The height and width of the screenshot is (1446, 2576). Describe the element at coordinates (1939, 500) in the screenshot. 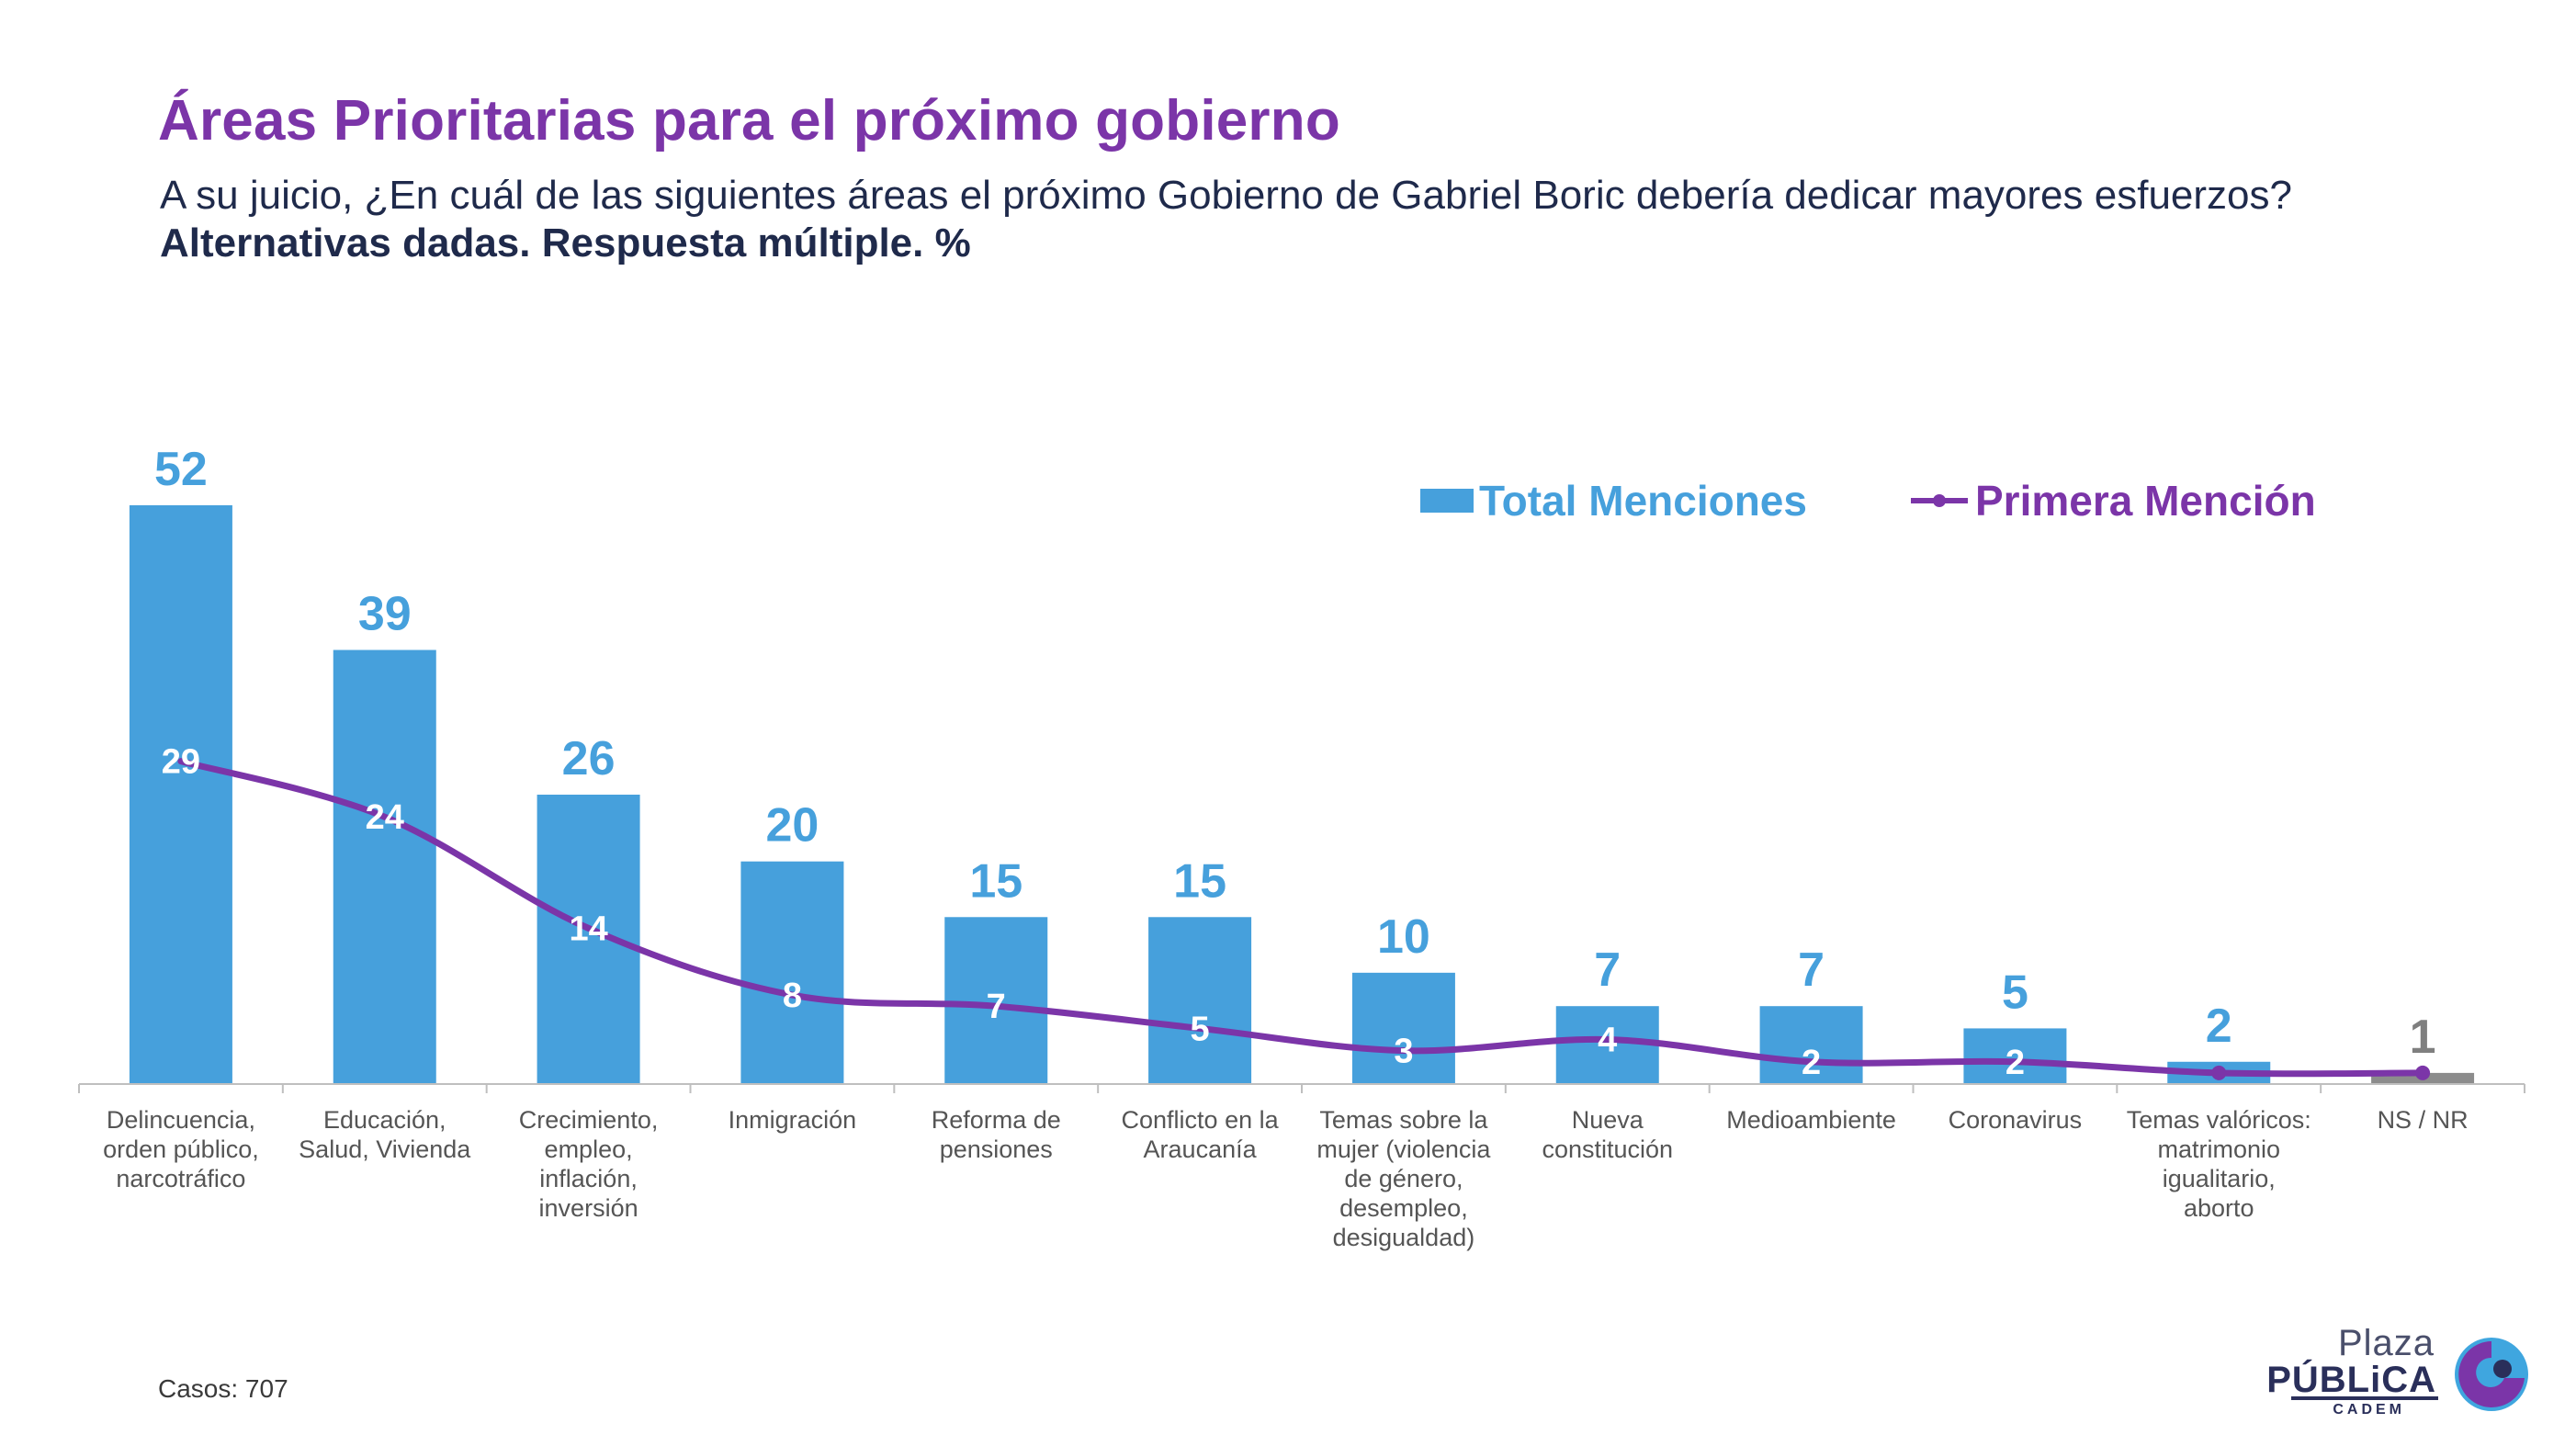

I see `legend-line-swatch` at that location.